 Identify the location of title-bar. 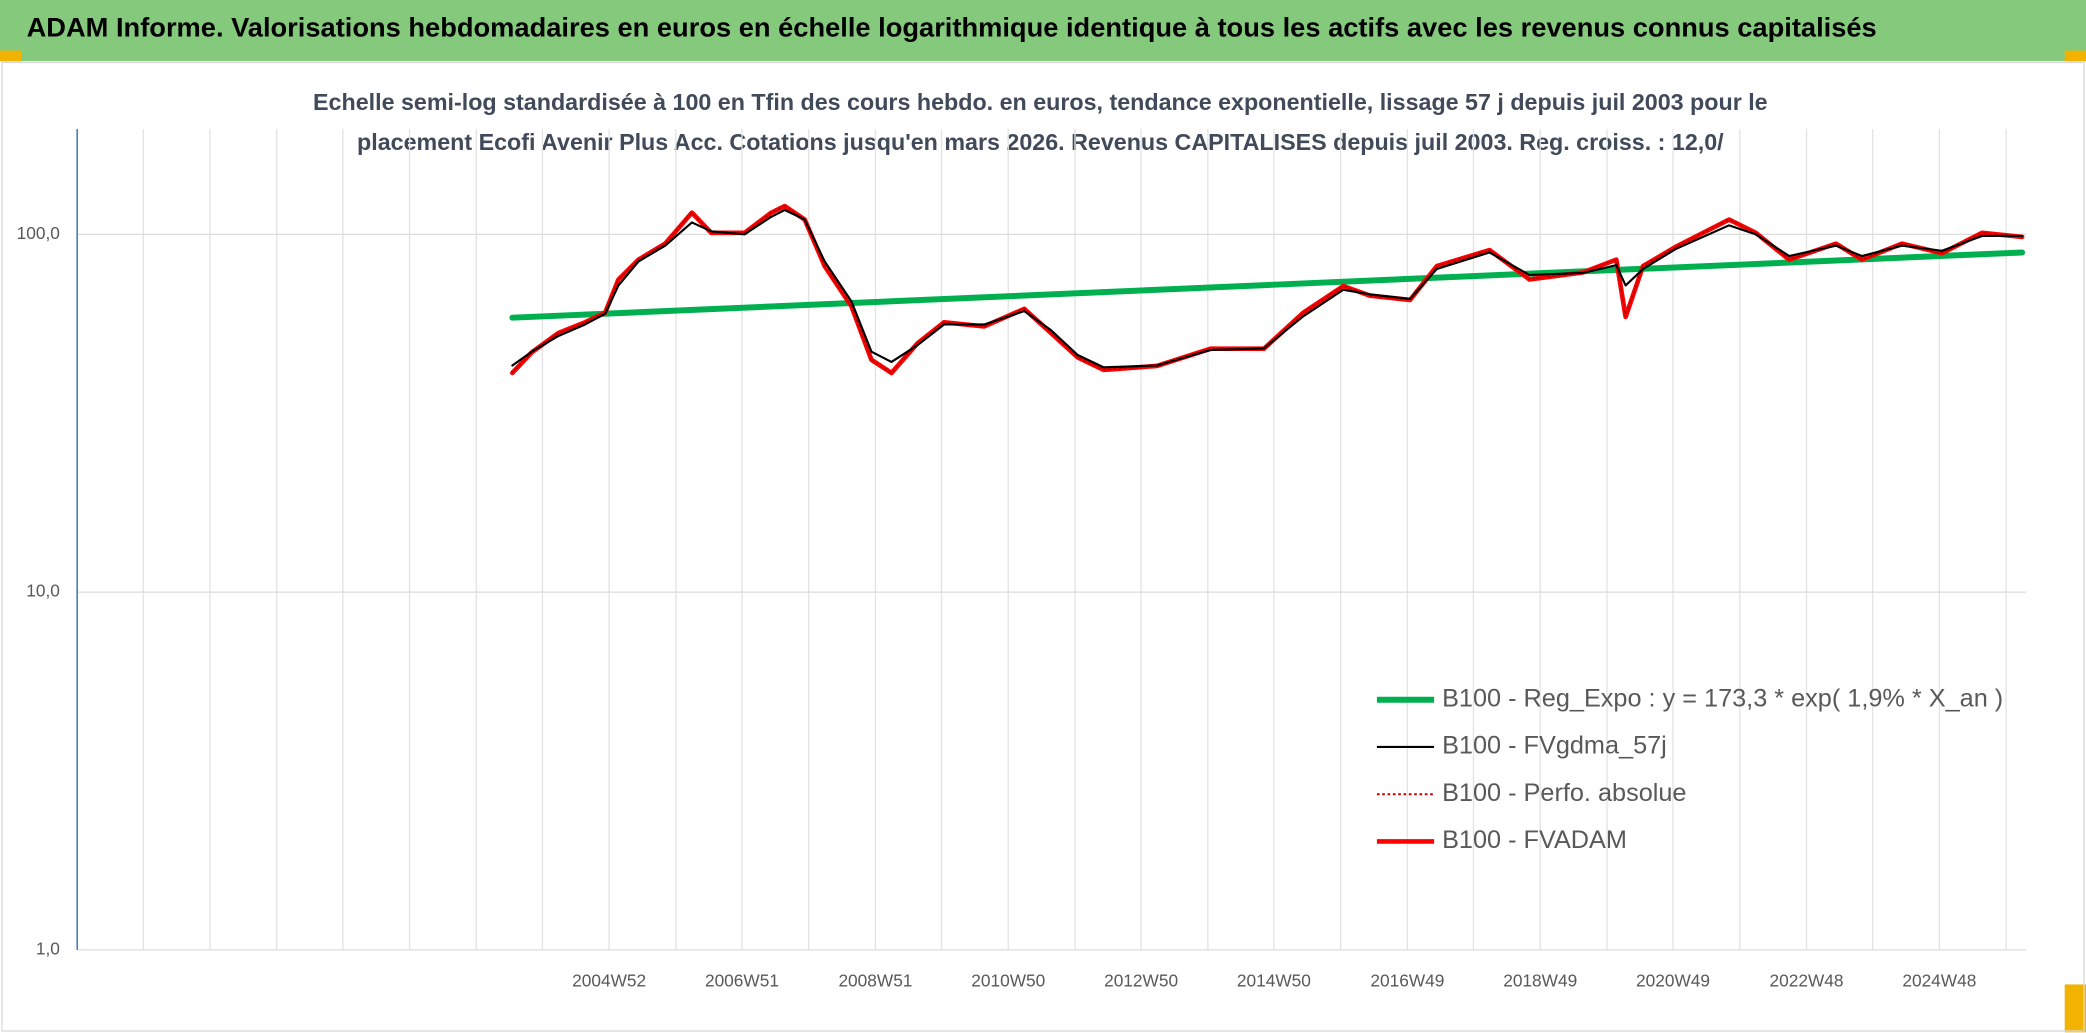
(1043, 31).